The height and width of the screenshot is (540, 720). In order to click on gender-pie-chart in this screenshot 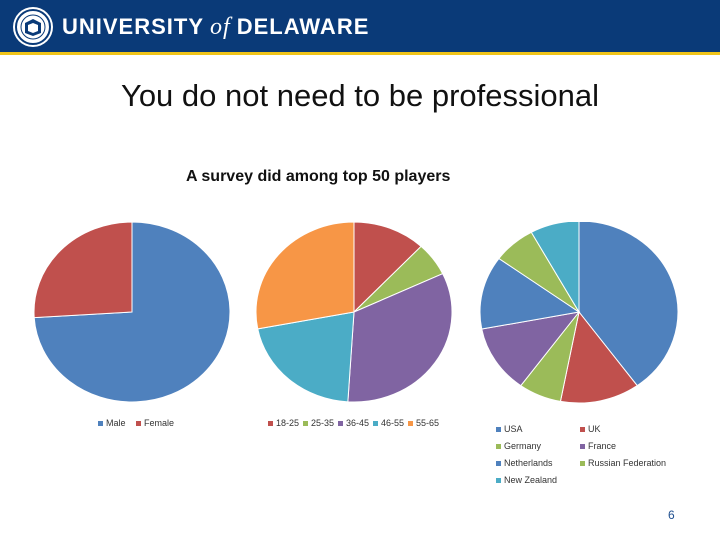, I will do `click(132, 312)`.